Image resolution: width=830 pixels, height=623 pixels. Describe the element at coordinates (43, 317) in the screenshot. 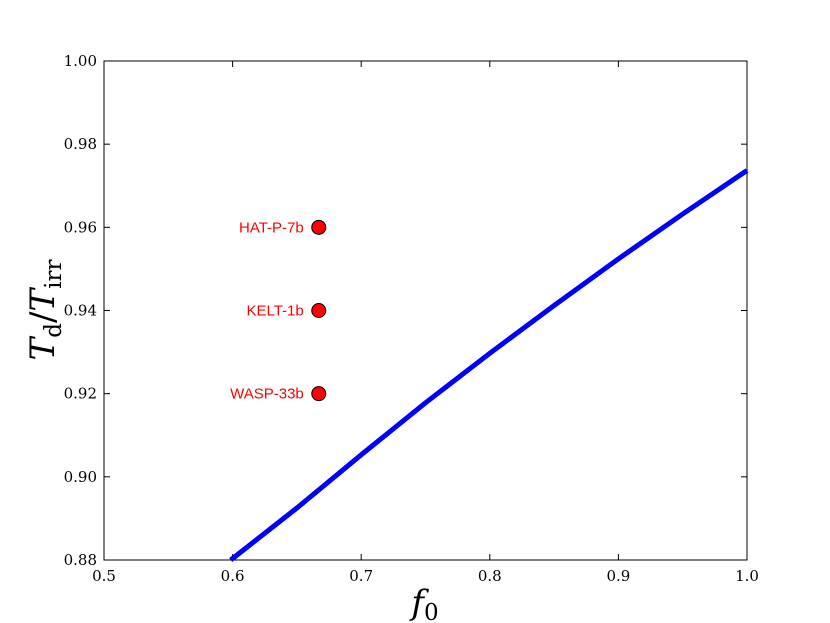

I see `y-axis-label-slash: /` at that location.